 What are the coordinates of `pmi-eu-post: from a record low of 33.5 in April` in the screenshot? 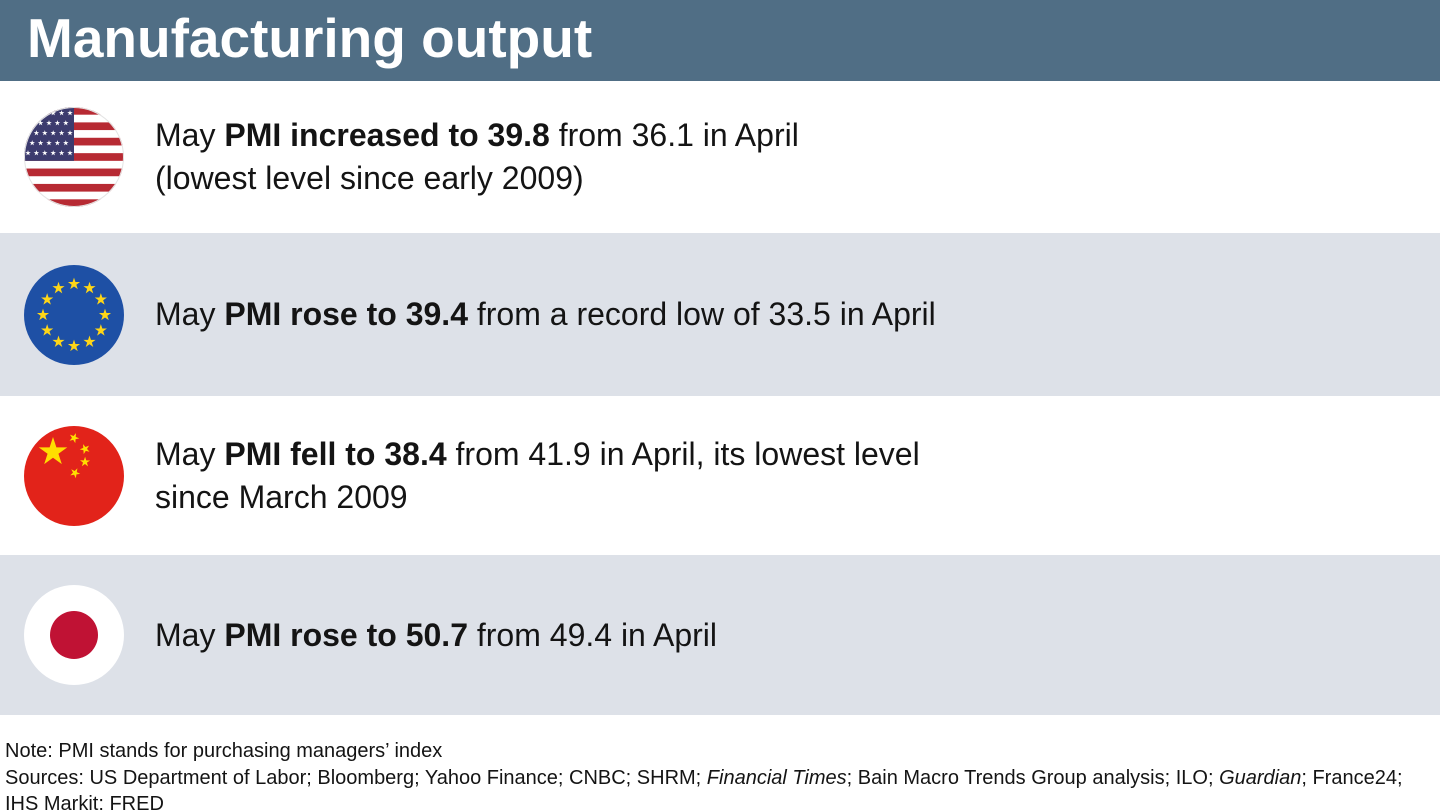 It's located at (701, 314).